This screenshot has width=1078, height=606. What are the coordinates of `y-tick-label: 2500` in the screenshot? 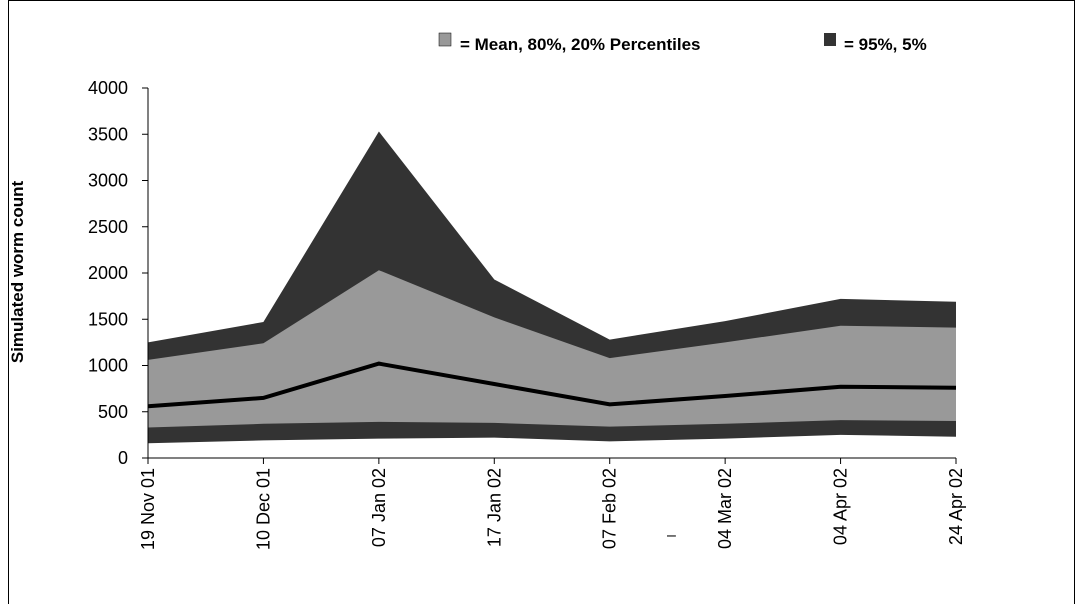 It's located at (108, 227).